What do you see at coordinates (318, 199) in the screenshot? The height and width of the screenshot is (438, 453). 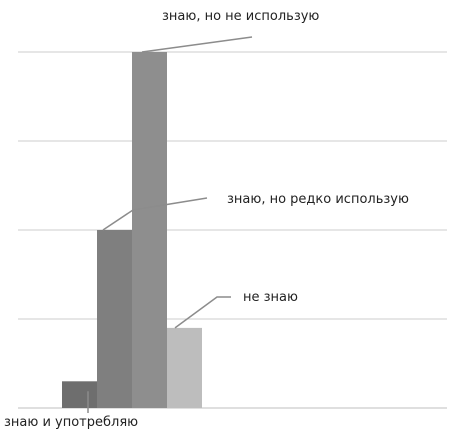 I see `category-label: знаю, но редко использую` at bounding box center [318, 199].